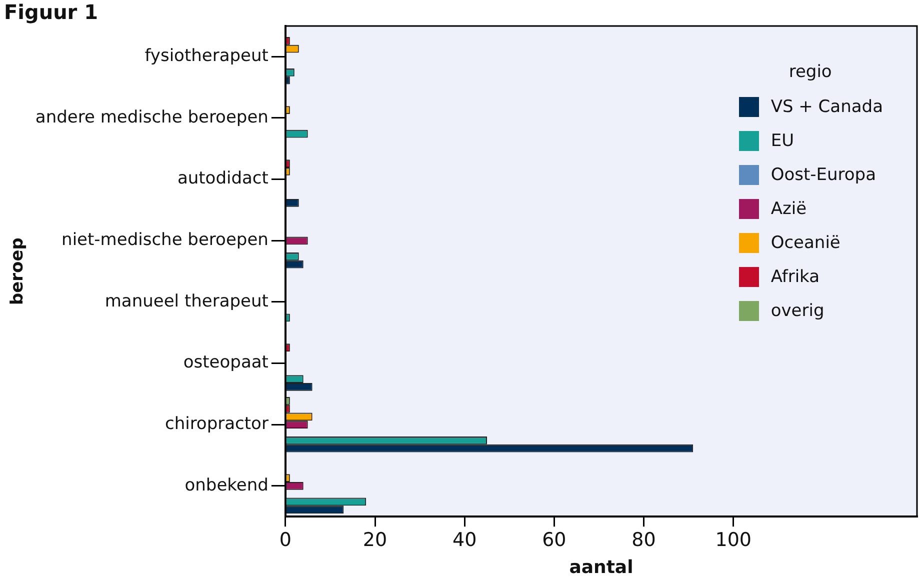  What do you see at coordinates (285, 539) in the screenshot?
I see `x-tick-label: 0` at bounding box center [285, 539].